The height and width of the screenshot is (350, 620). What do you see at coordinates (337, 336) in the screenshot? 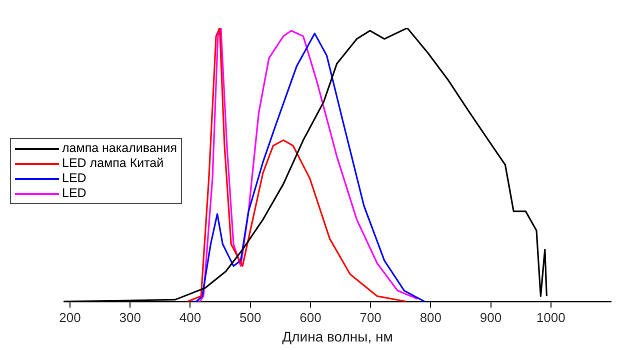
I see `x-axis-title: Длина волны, нм` at bounding box center [337, 336].